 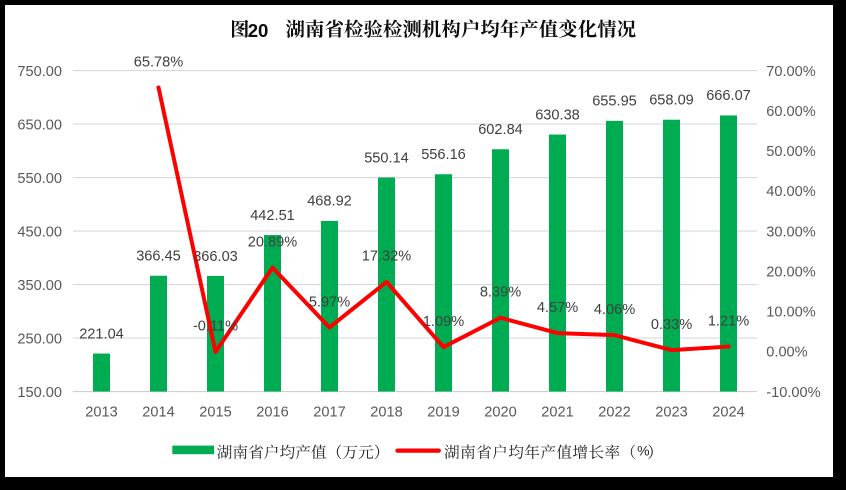 I want to click on svg-text: 1.21%, so click(x=728, y=321).